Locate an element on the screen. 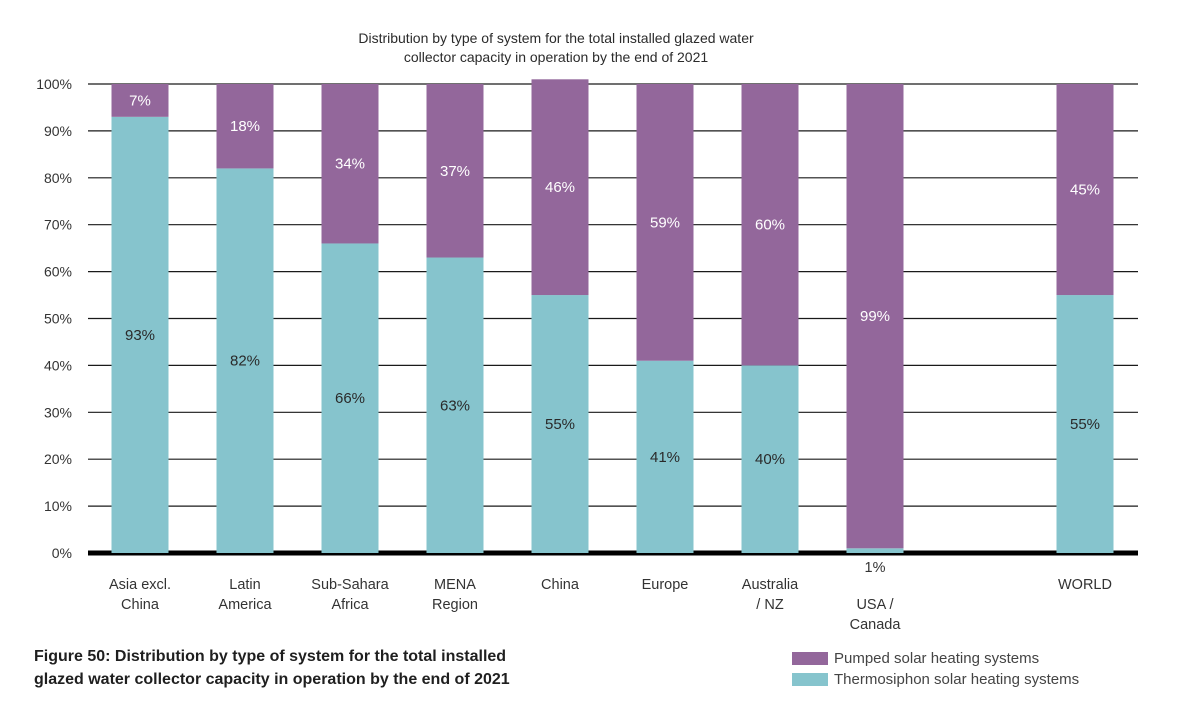 Image resolution: width=1188 pixels, height=720 pixels. data-label-pumped: 46% is located at coordinates (560, 187).